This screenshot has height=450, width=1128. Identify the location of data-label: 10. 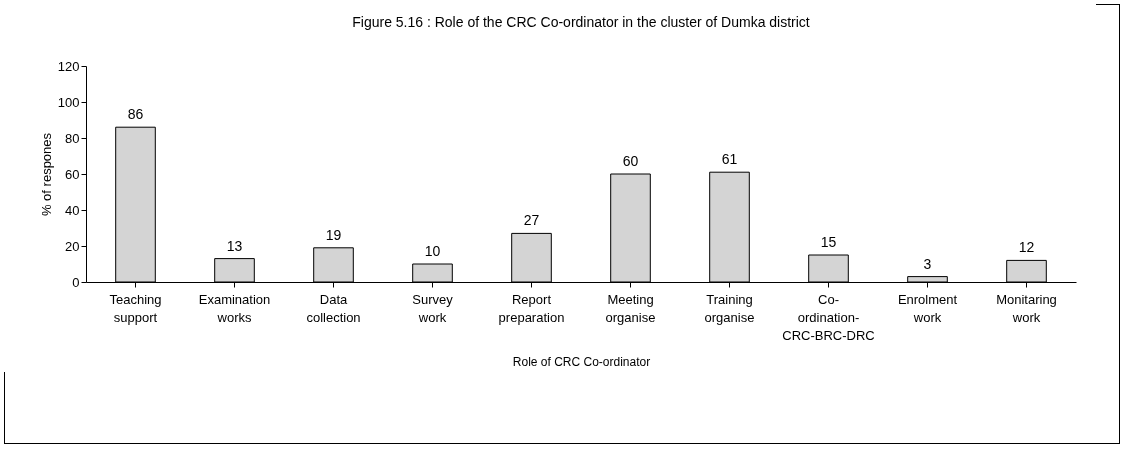
(432, 251).